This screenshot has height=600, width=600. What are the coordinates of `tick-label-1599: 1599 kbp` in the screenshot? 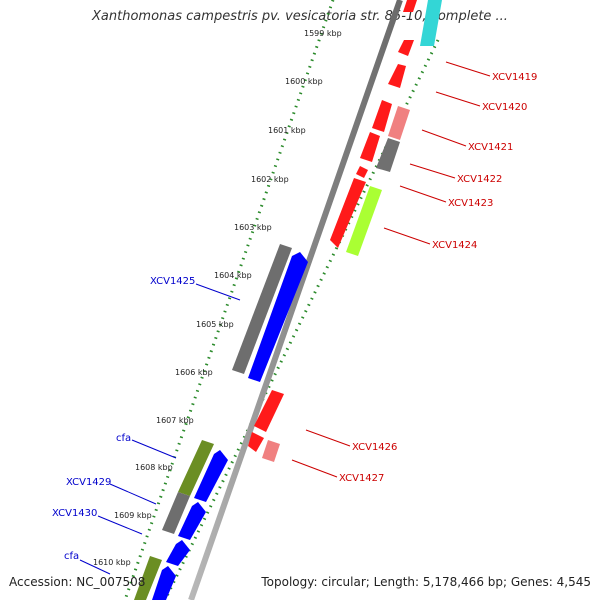 It's located at (323, 33).